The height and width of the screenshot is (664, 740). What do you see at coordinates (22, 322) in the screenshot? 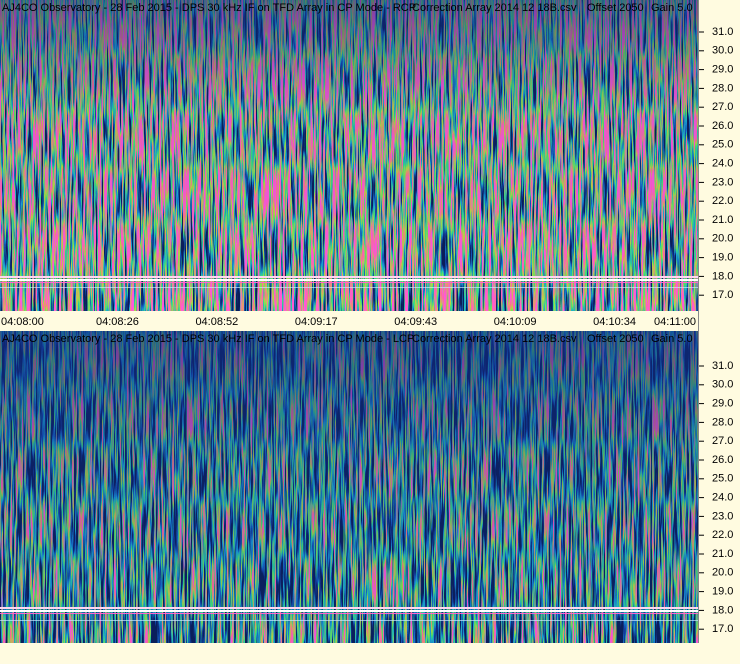
I see `time-tick-label: 04:08:00` at bounding box center [22, 322].